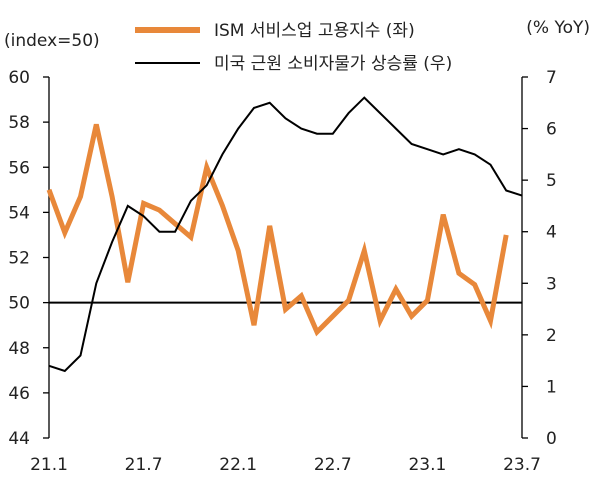 The image size is (599, 501). Describe the element at coordinates (551, 439) in the screenshot. I see `right-axis-tick-label: 0` at that location.